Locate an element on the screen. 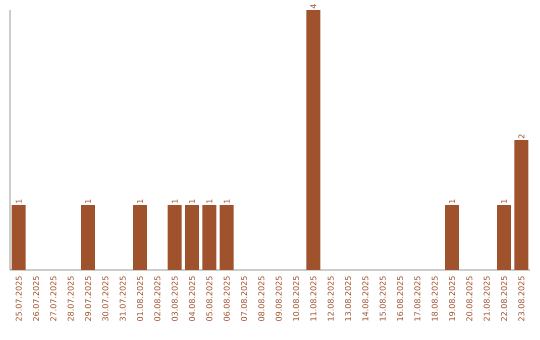 This screenshot has height=340, width=540. x-tick-label: 20.08.2025 is located at coordinates (469, 298).